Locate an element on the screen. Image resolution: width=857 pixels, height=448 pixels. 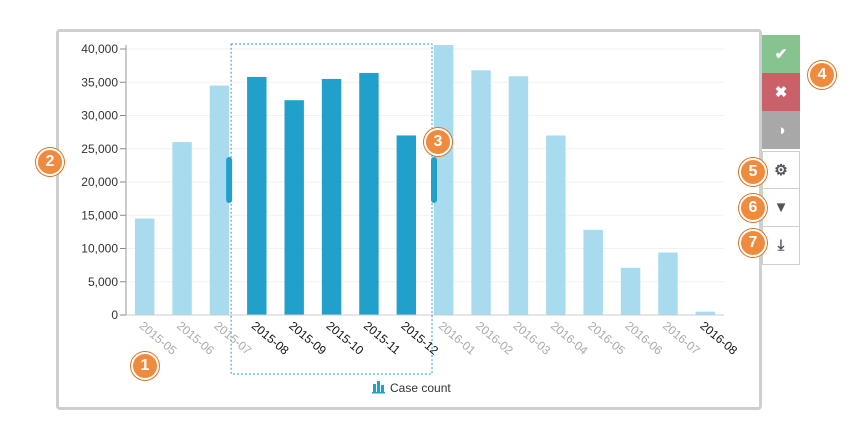
gear-icon: ⚙ is located at coordinates (781, 170).